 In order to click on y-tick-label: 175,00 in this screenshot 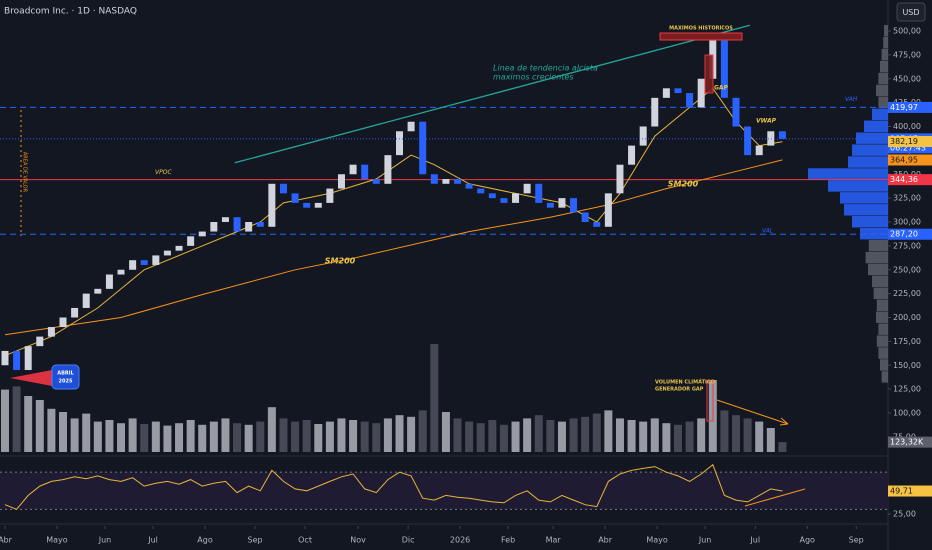, I will do `click(907, 341)`.